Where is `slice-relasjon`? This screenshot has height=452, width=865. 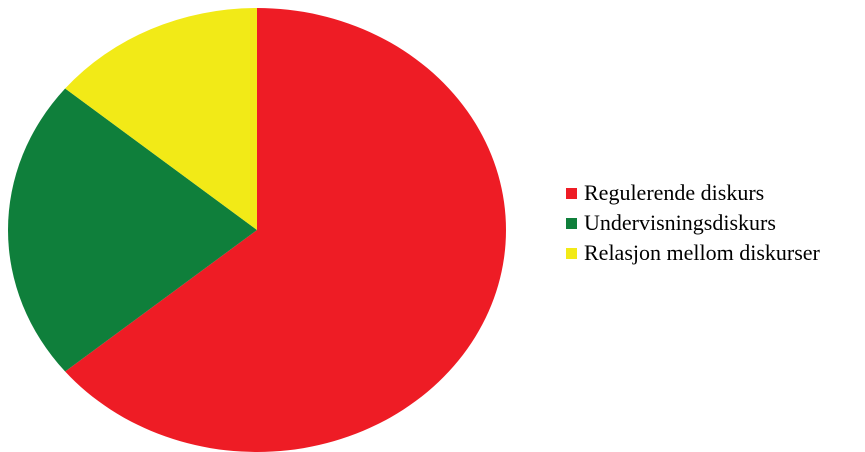 slice-relasjon is located at coordinates (161, 118).